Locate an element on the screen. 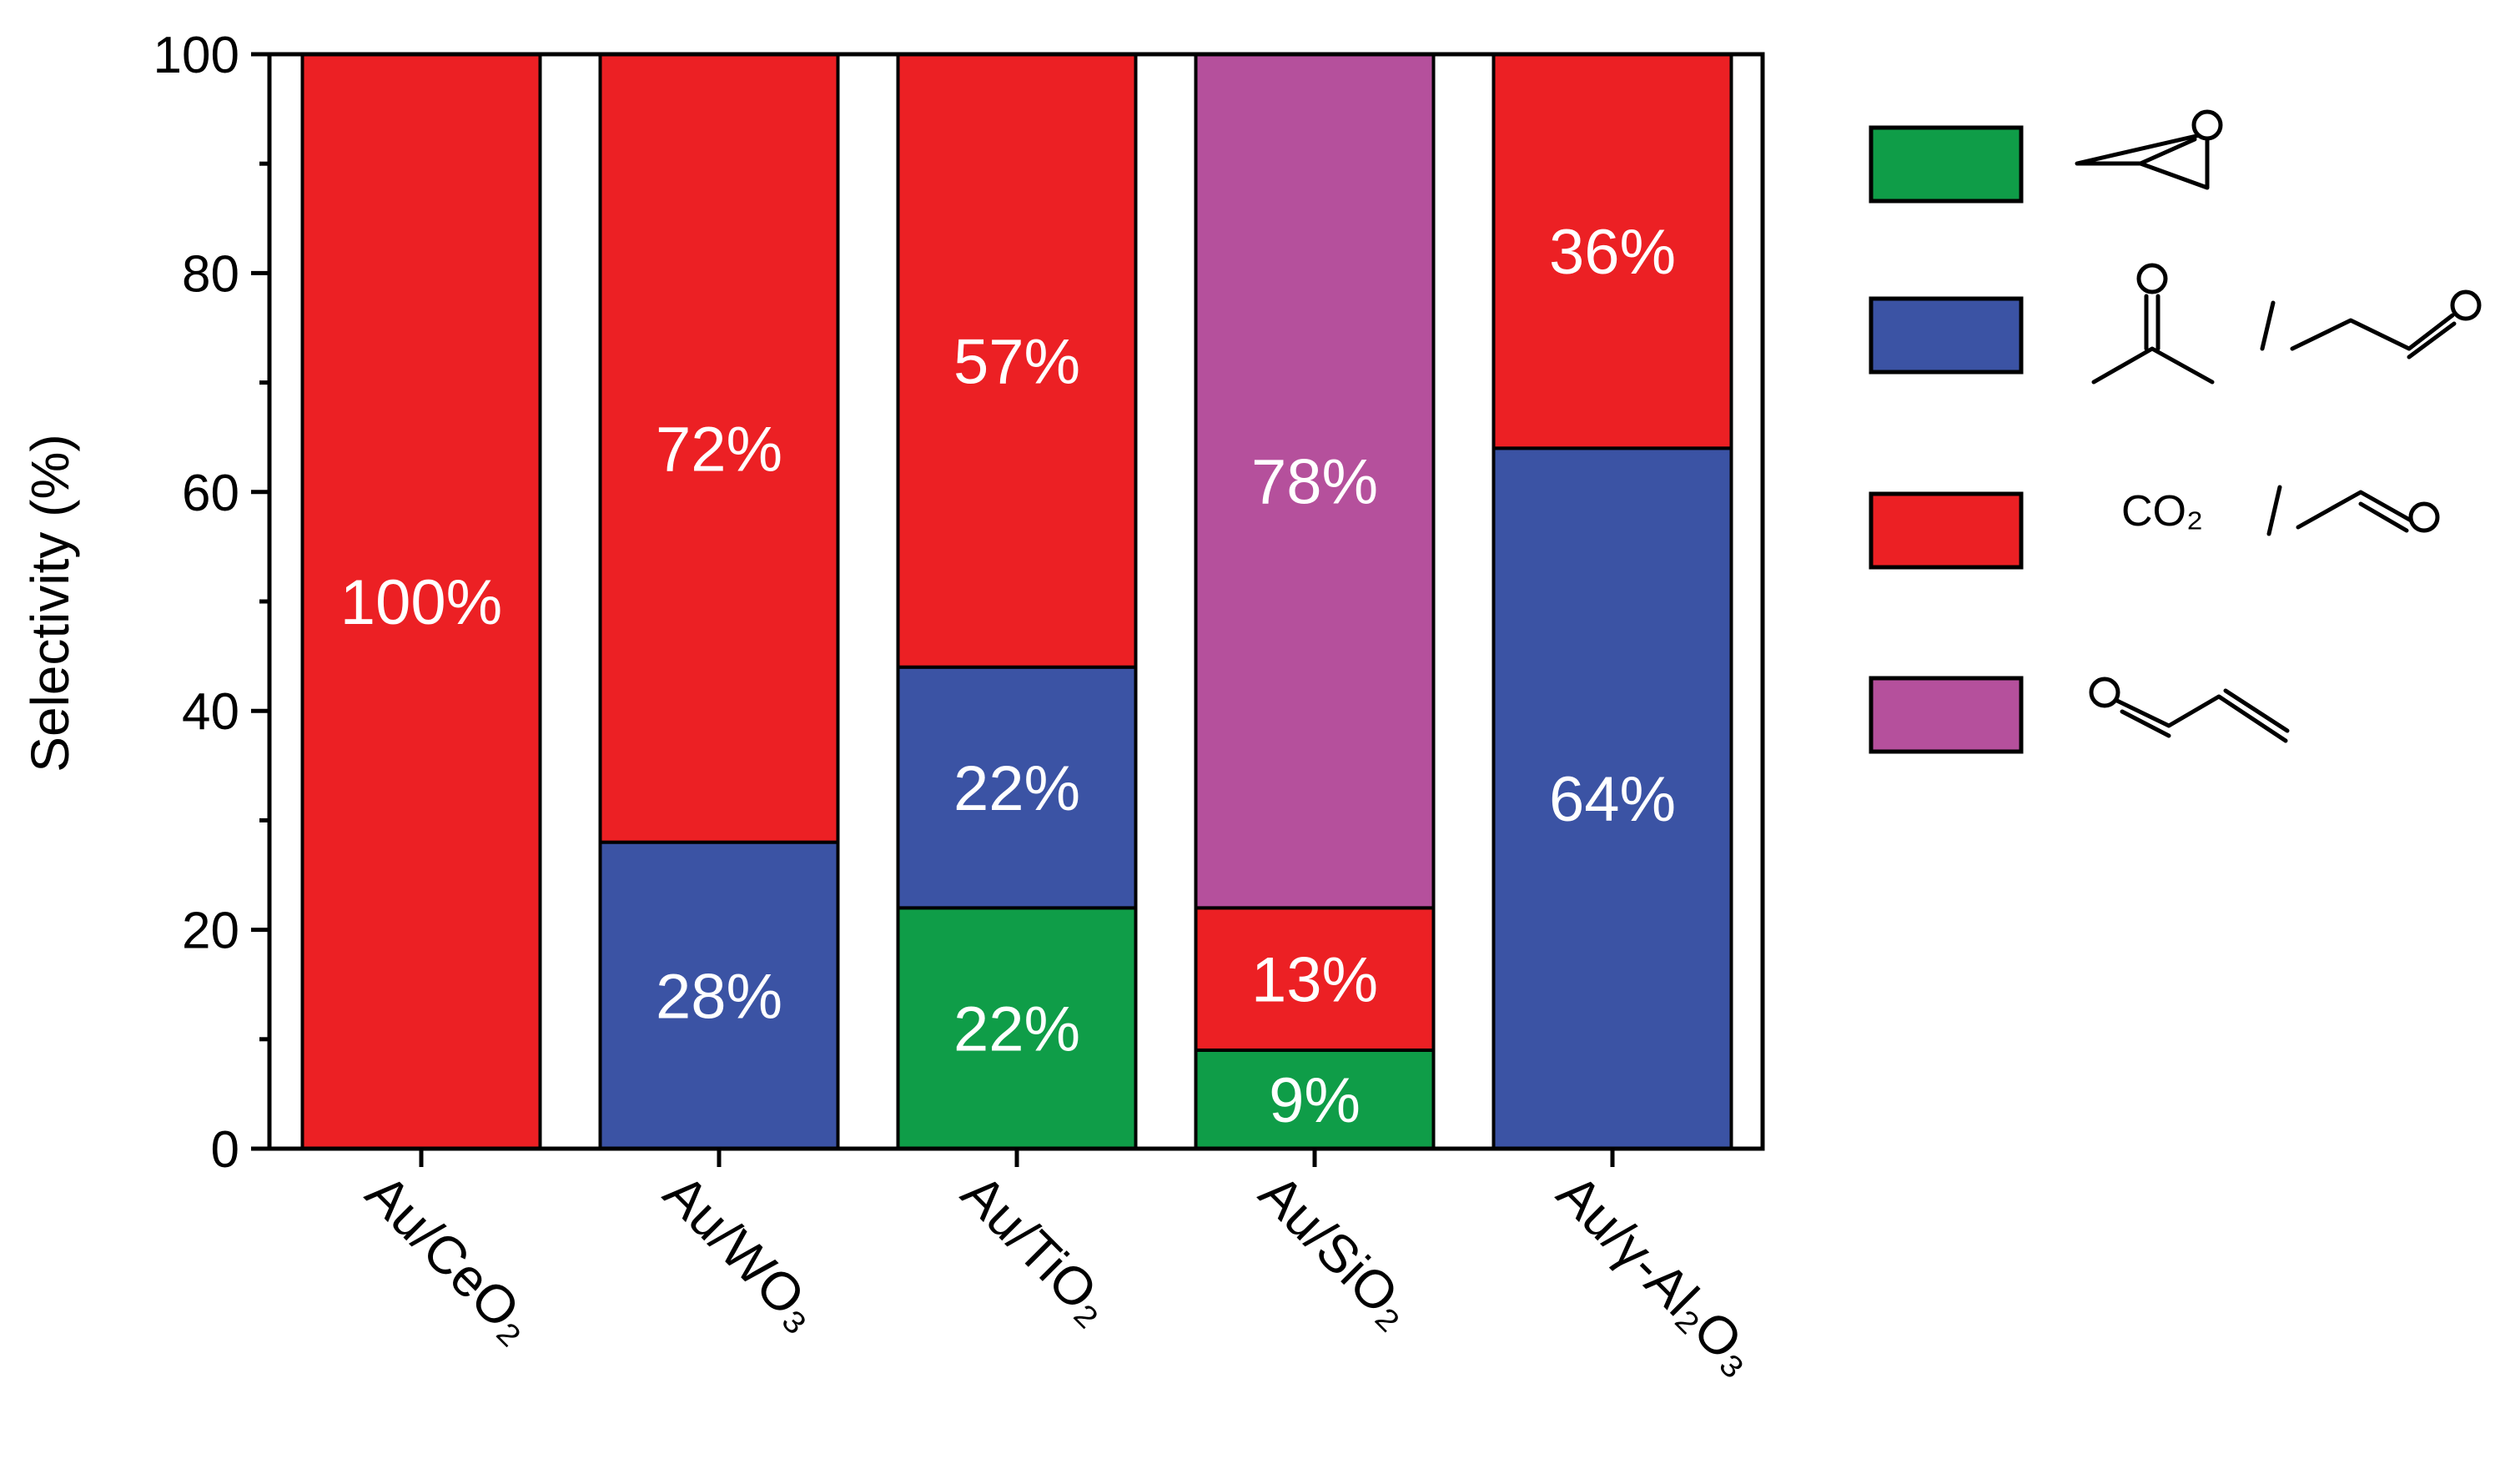  bar-value-label: 64% is located at coordinates (1613, 800).